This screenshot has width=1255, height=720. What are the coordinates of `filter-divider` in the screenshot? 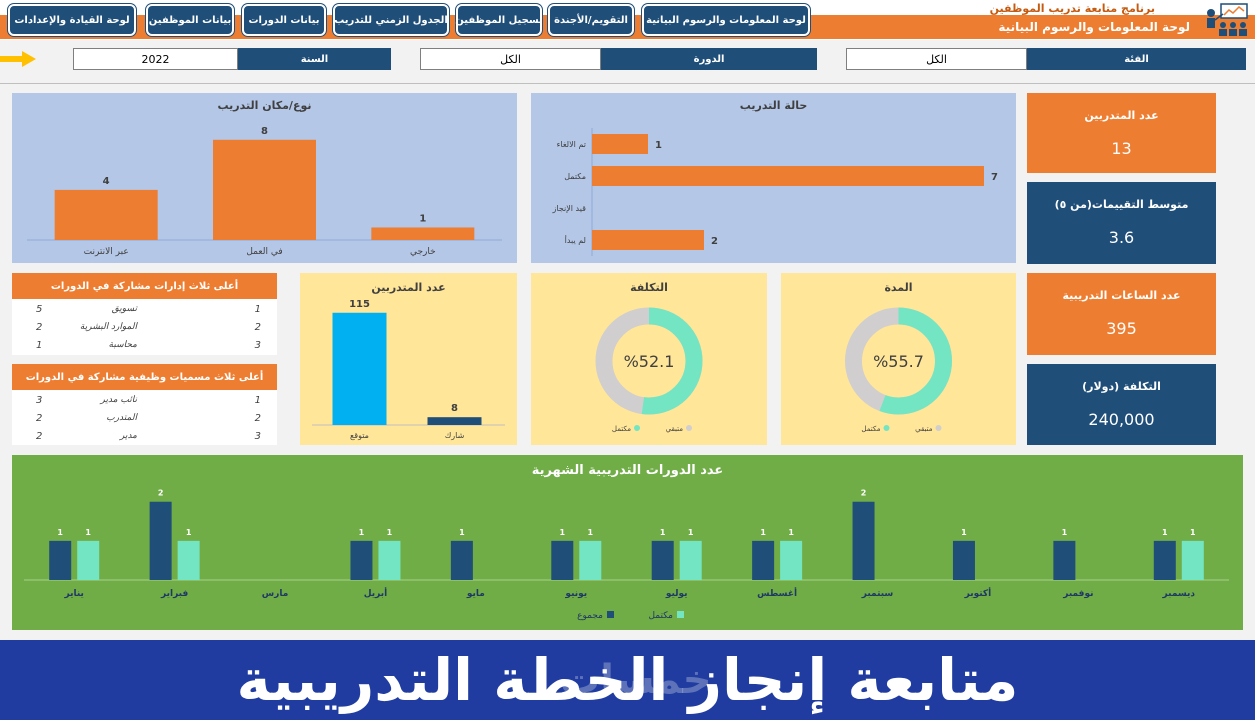 It's located at (627, 83).